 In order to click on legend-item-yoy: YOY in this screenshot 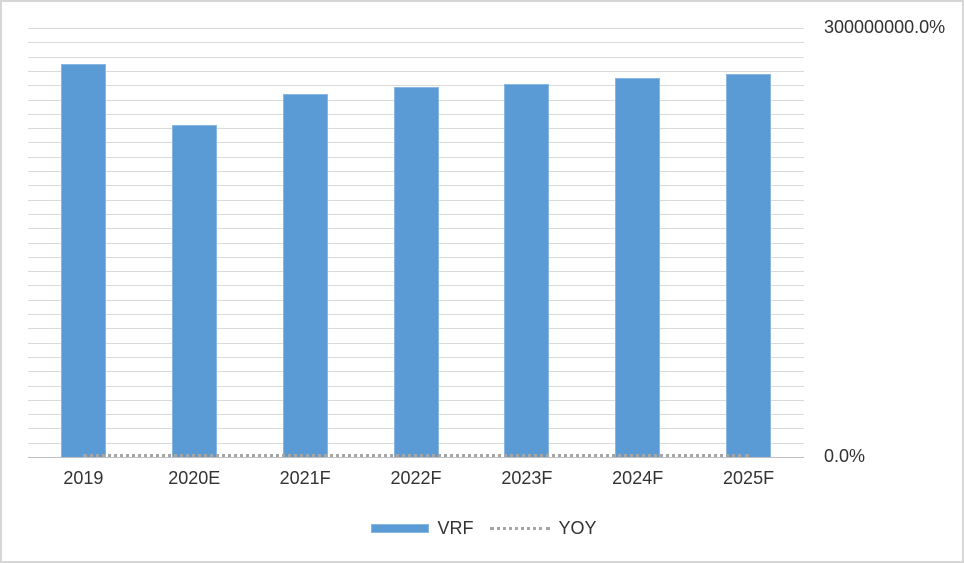, I will do `click(543, 528)`.